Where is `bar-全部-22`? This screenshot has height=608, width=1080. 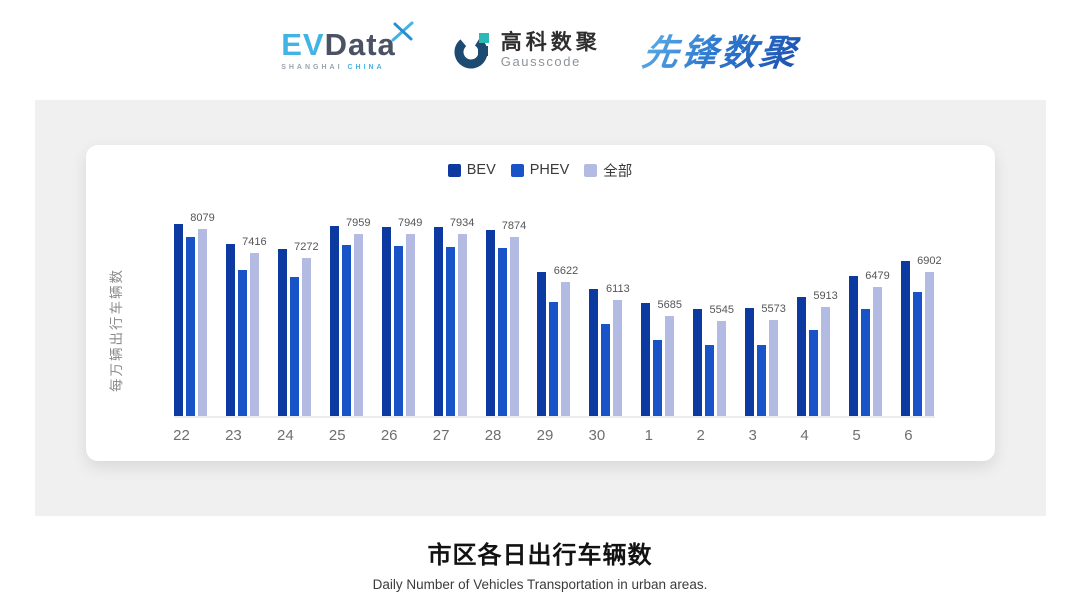 bar-全部-22 is located at coordinates (202, 322).